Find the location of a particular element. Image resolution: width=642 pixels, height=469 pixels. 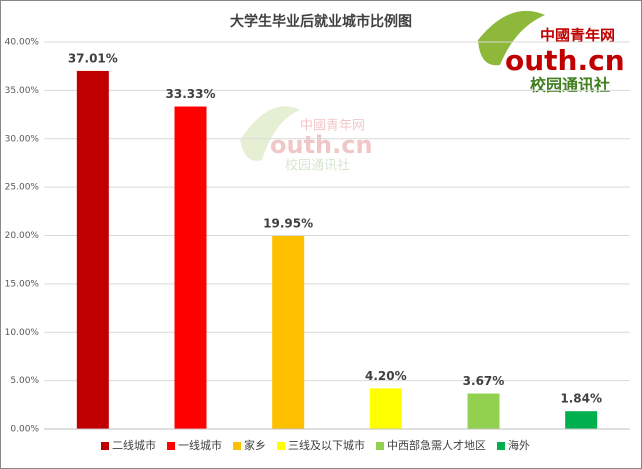

value-label: 3.67% is located at coordinates (484, 381).